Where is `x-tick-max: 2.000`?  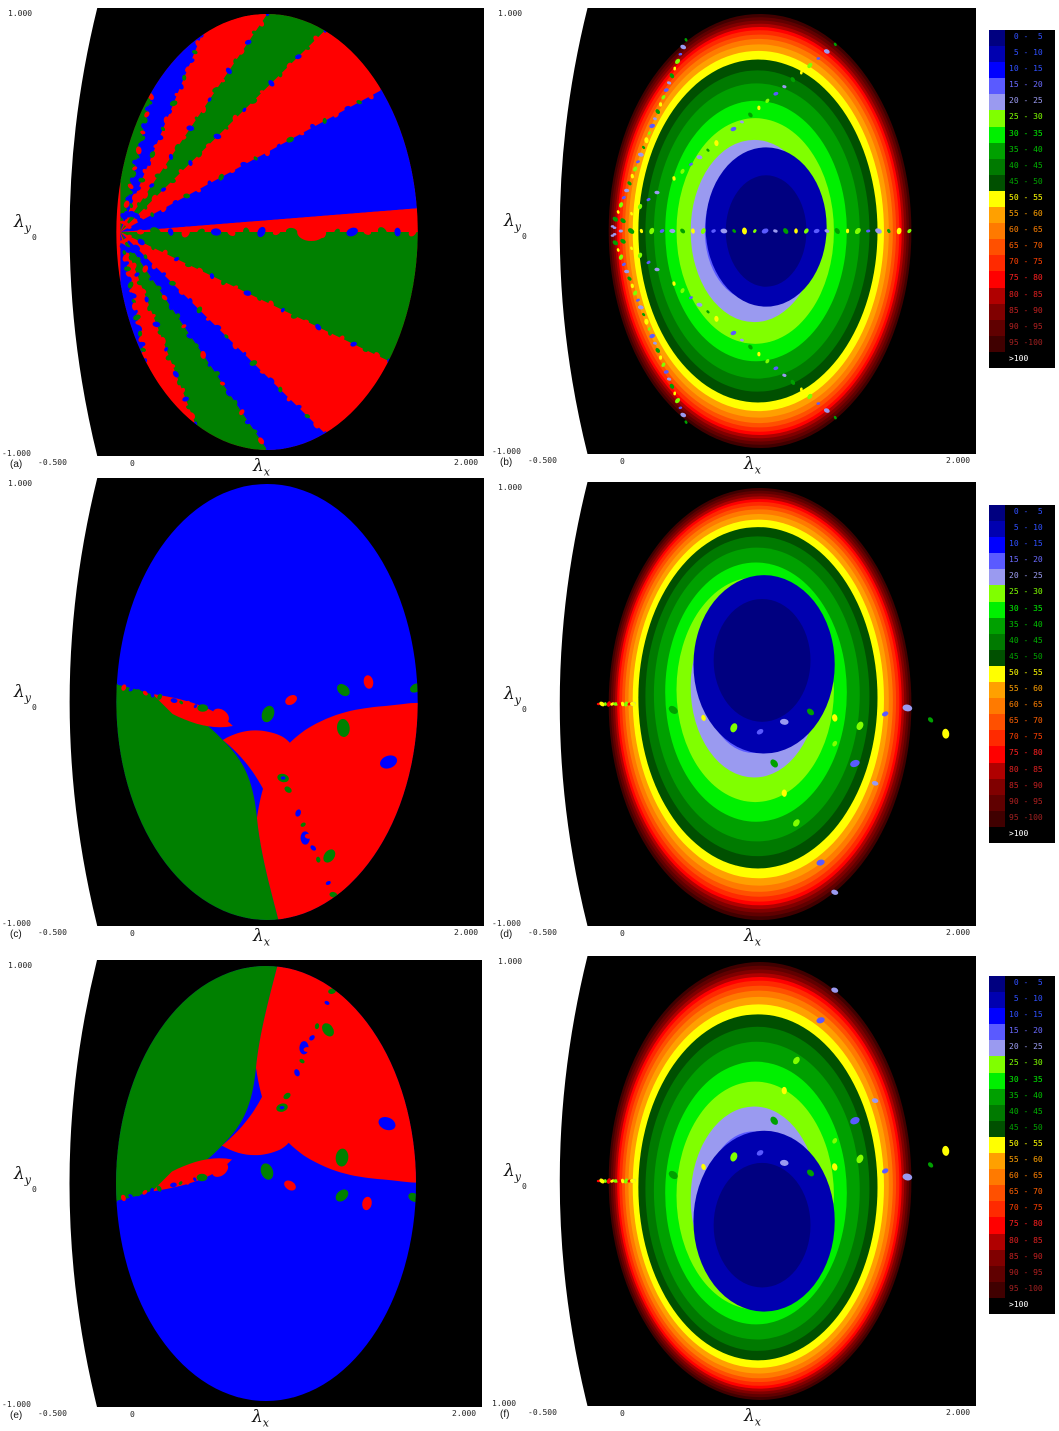
x-tick-max: 2.000 is located at coordinates (958, 932).